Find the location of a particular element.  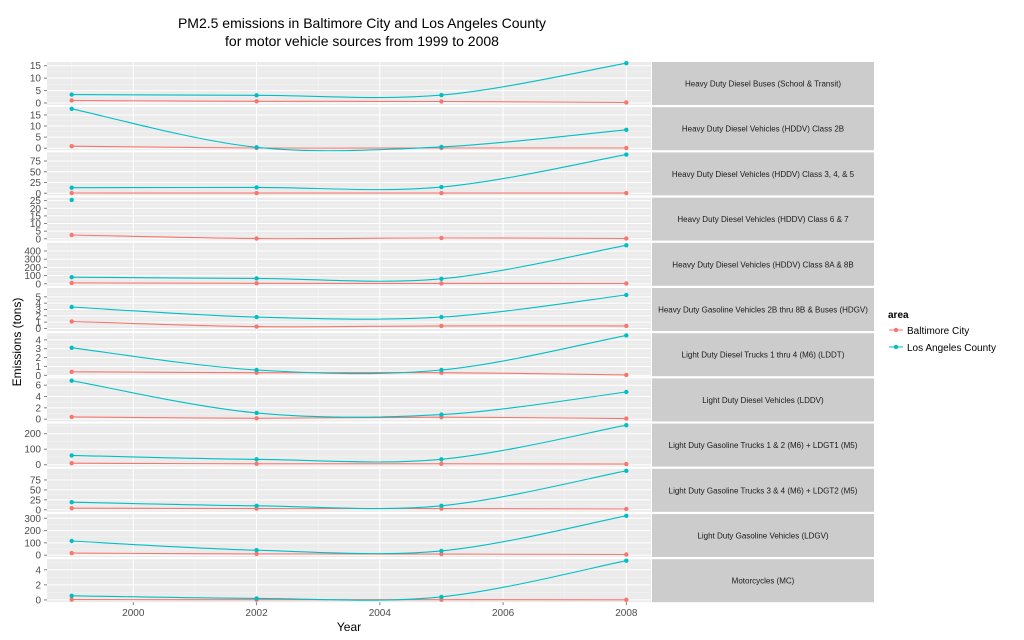

legend-key-la-point is located at coordinates (896, 347).